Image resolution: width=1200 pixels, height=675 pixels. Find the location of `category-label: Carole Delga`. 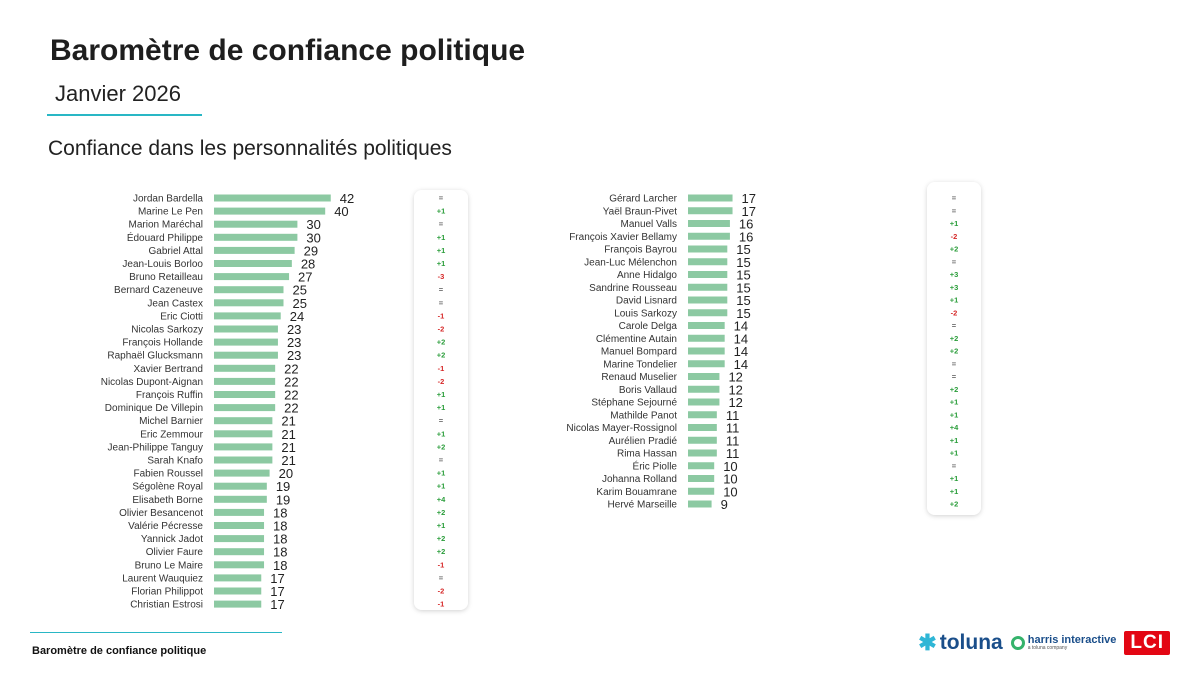

category-label: Carole Delga is located at coordinates (648, 326).